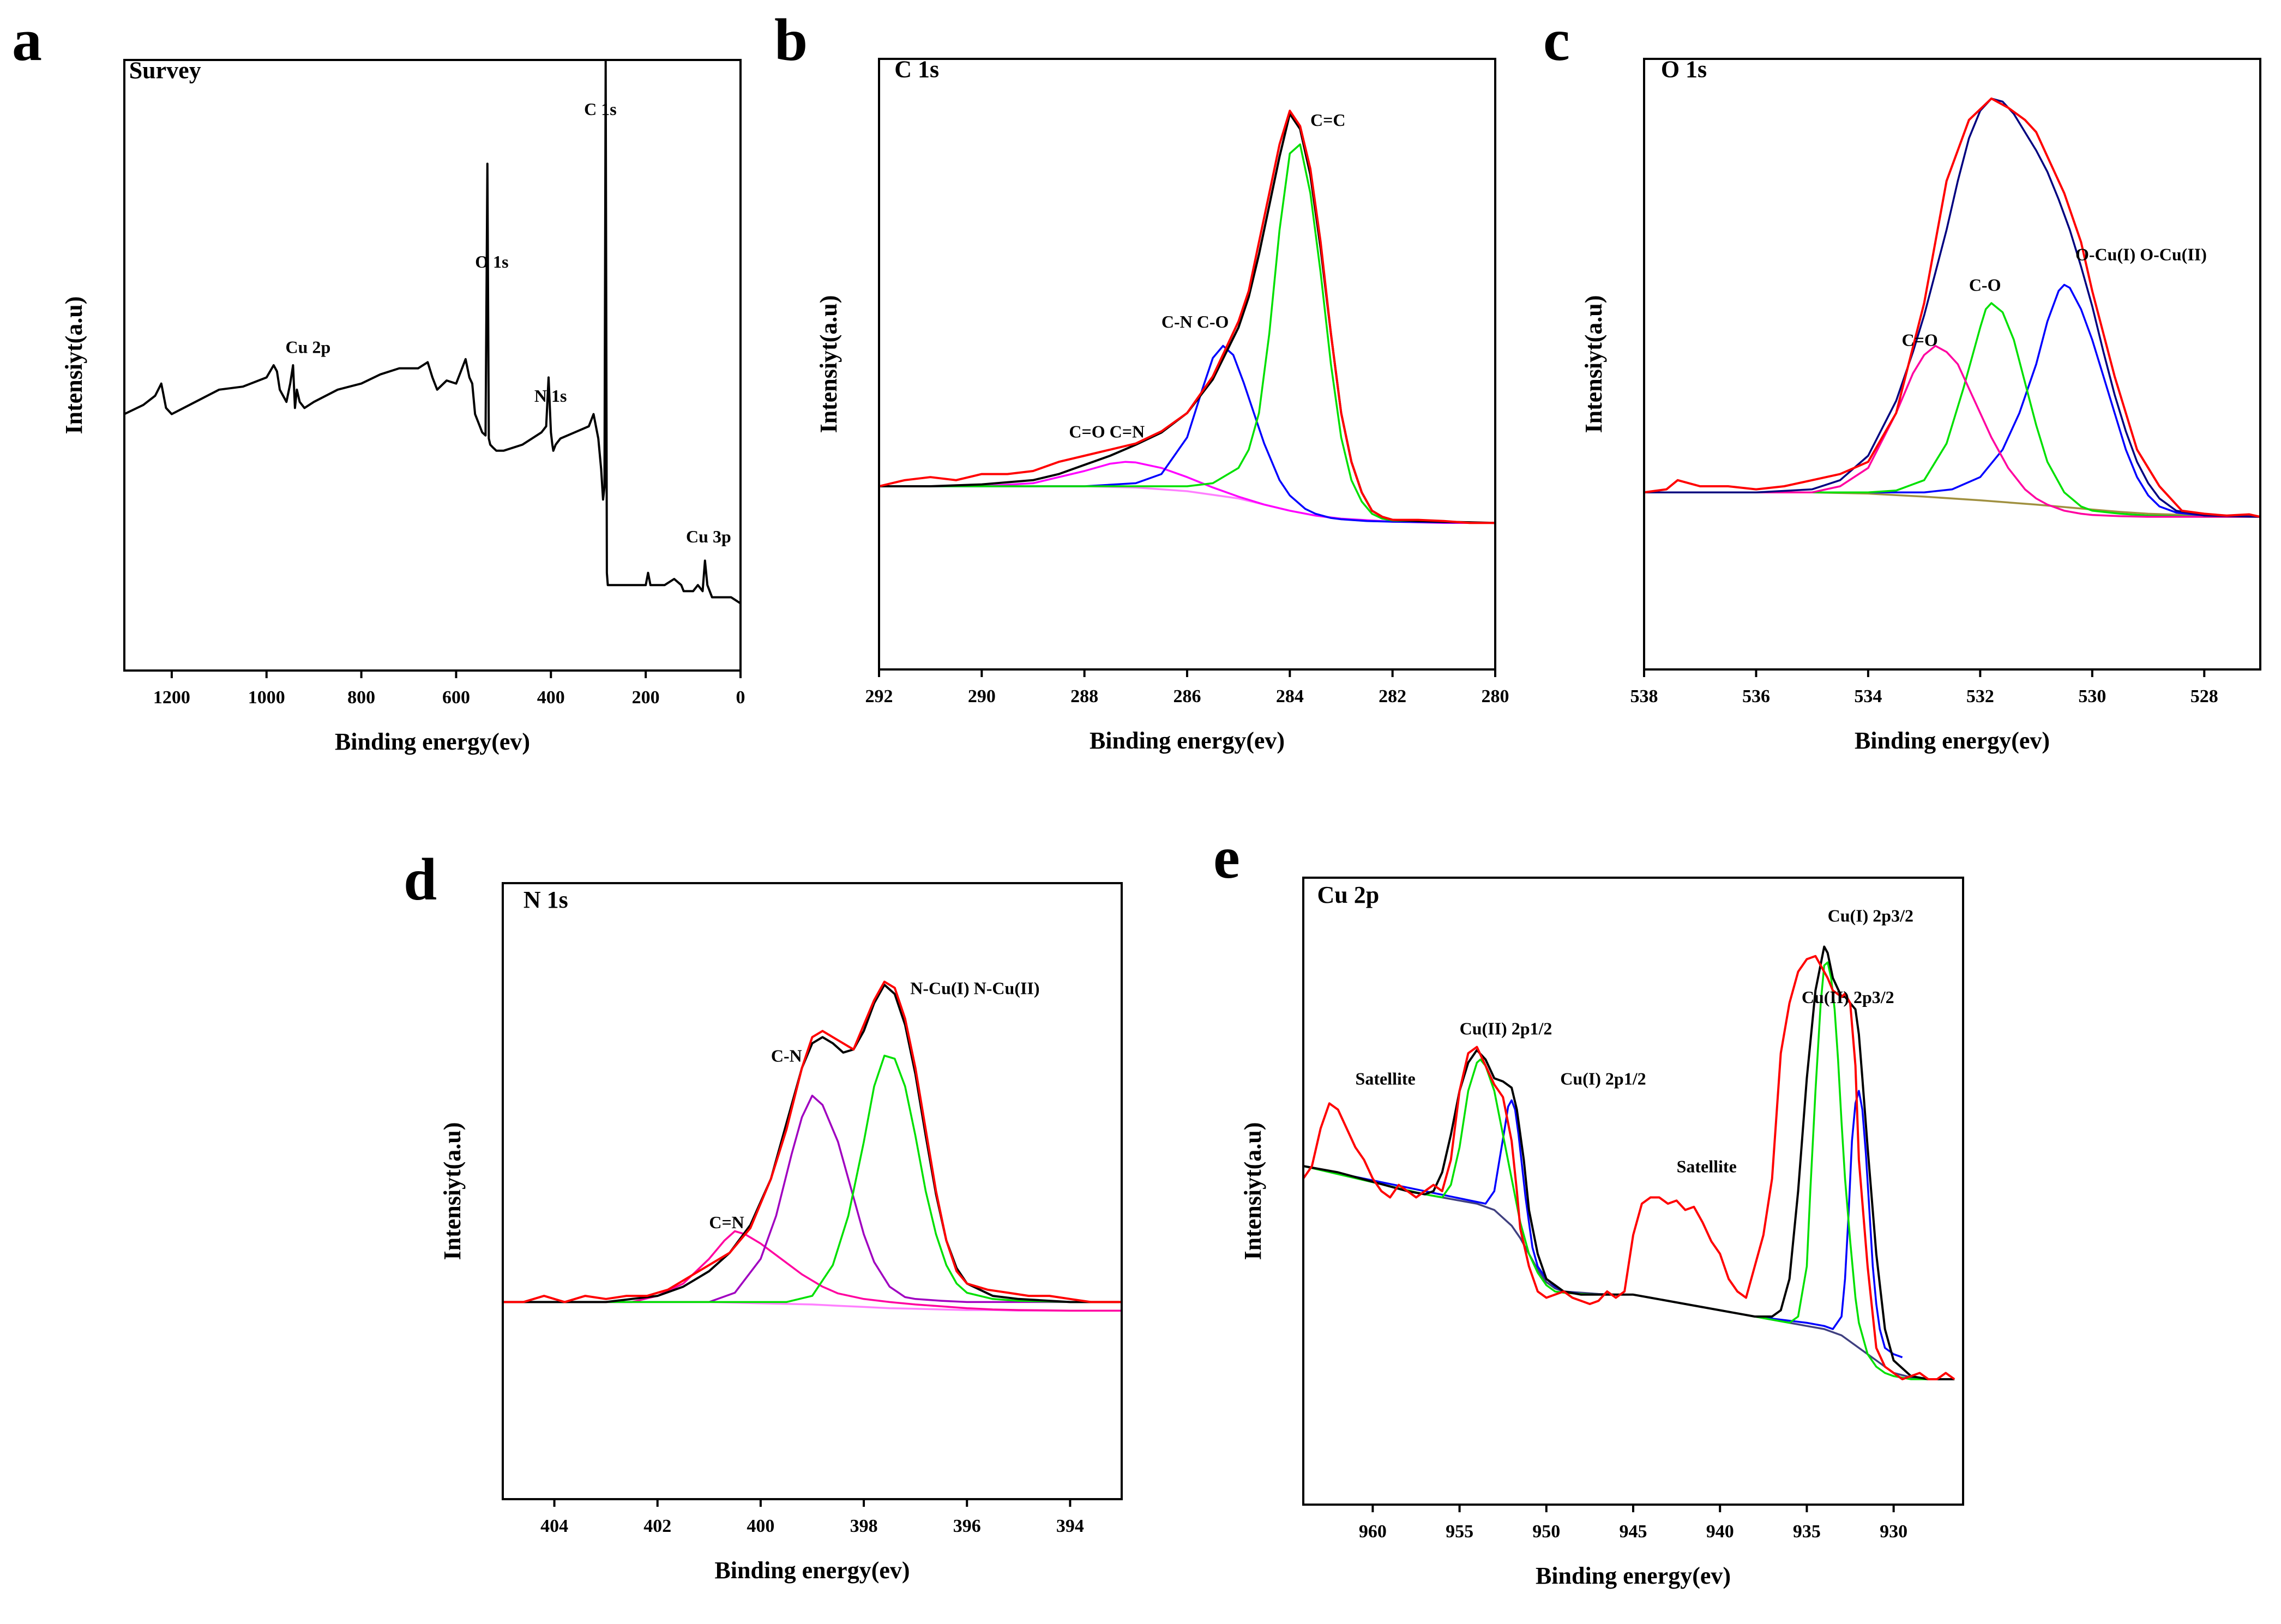 The height and width of the screenshot is (1624, 2281). Describe the element at coordinates (1392, 696) in the screenshot. I see `x-tick-label-b: 282` at that location.